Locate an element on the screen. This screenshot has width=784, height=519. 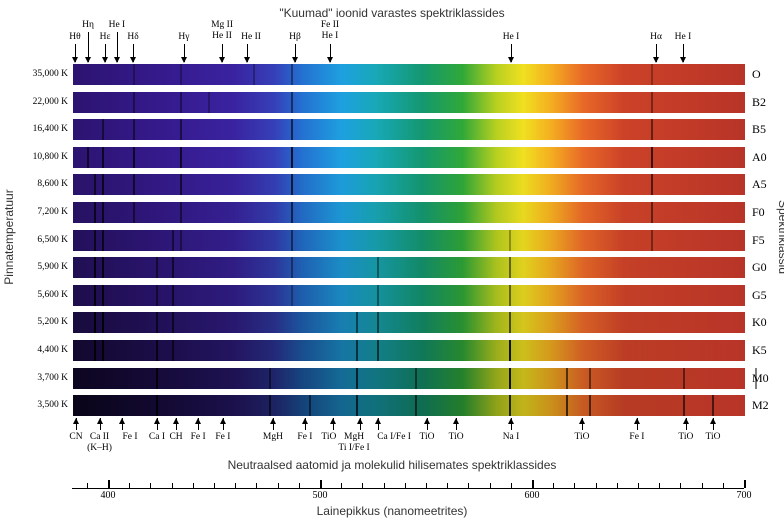
top-line-label: Hη is located at coordinates (88, 25).